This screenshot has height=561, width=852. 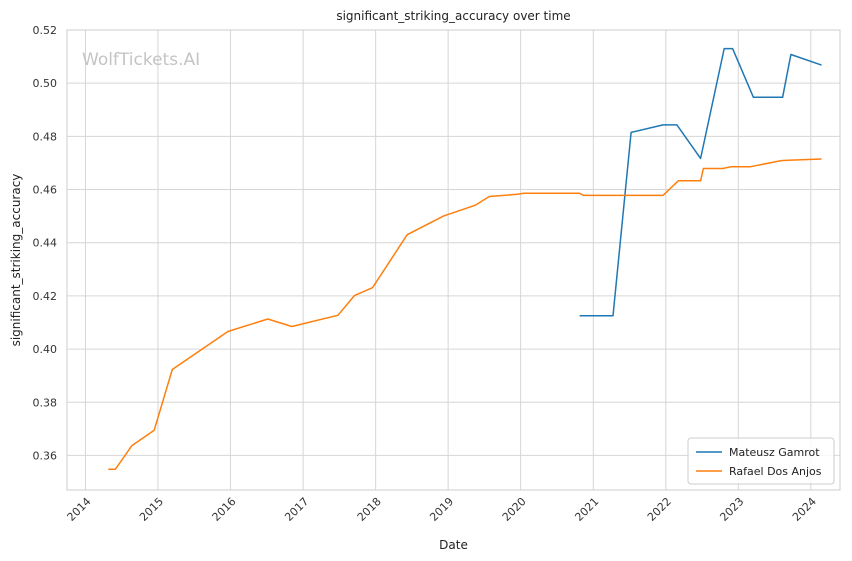 What do you see at coordinates (45, 190) in the screenshot?
I see `y-tick-label: 0.46` at bounding box center [45, 190].